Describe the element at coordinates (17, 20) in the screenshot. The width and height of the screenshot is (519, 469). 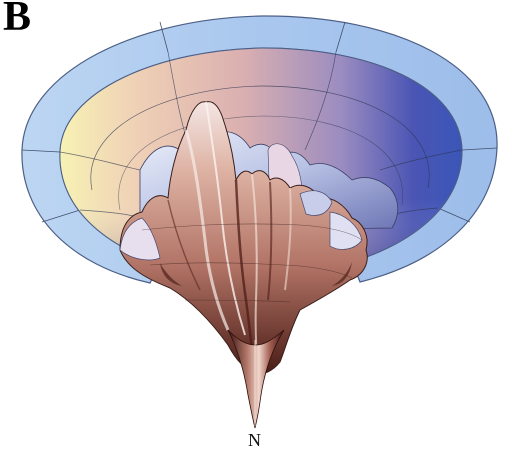
I see `panel-label: B` at that location.